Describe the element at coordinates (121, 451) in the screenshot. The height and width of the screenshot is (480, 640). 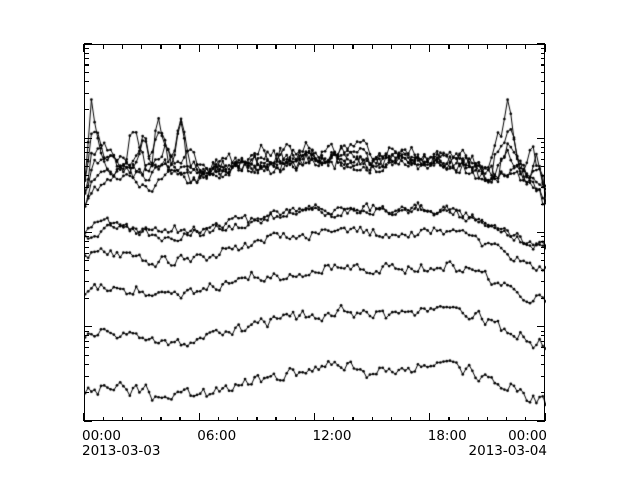
I see `x-tick-date: 2013-03-03` at that location.